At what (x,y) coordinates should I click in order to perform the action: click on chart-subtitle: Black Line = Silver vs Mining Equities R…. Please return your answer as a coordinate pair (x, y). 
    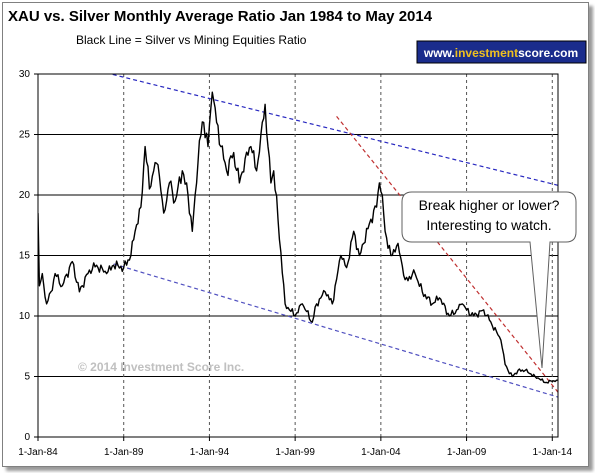
    Looking at the image, I should click on (191, 40).